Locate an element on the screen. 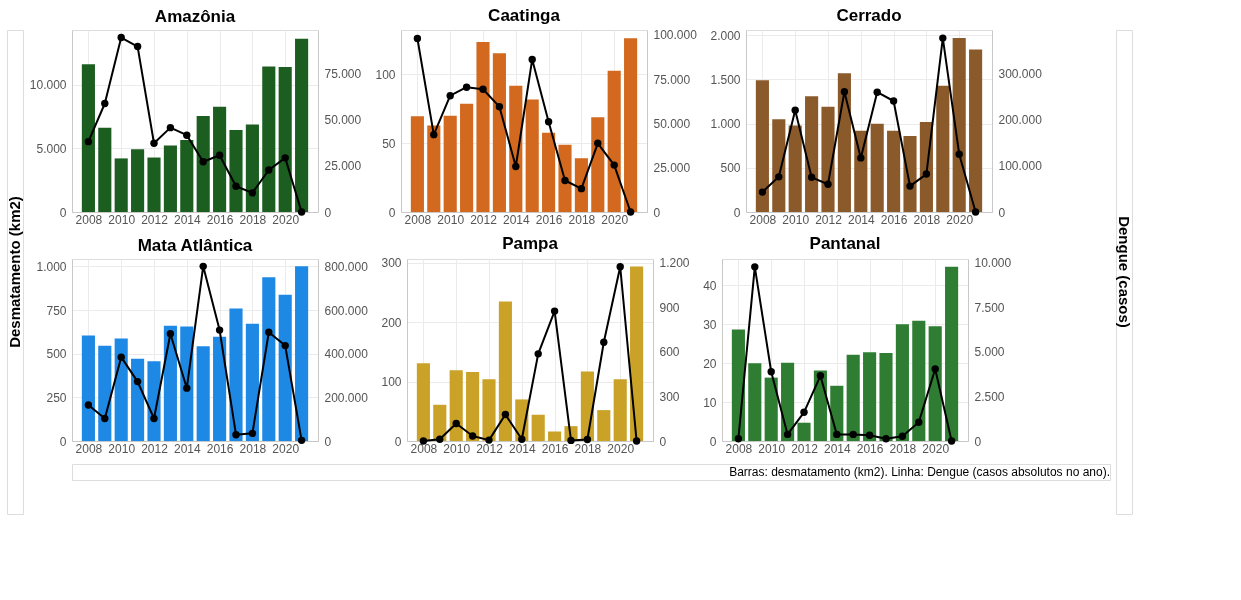 This screenshot has height=600, width=1241. y-tick-label: 200 is located at coordinates (391, 322).